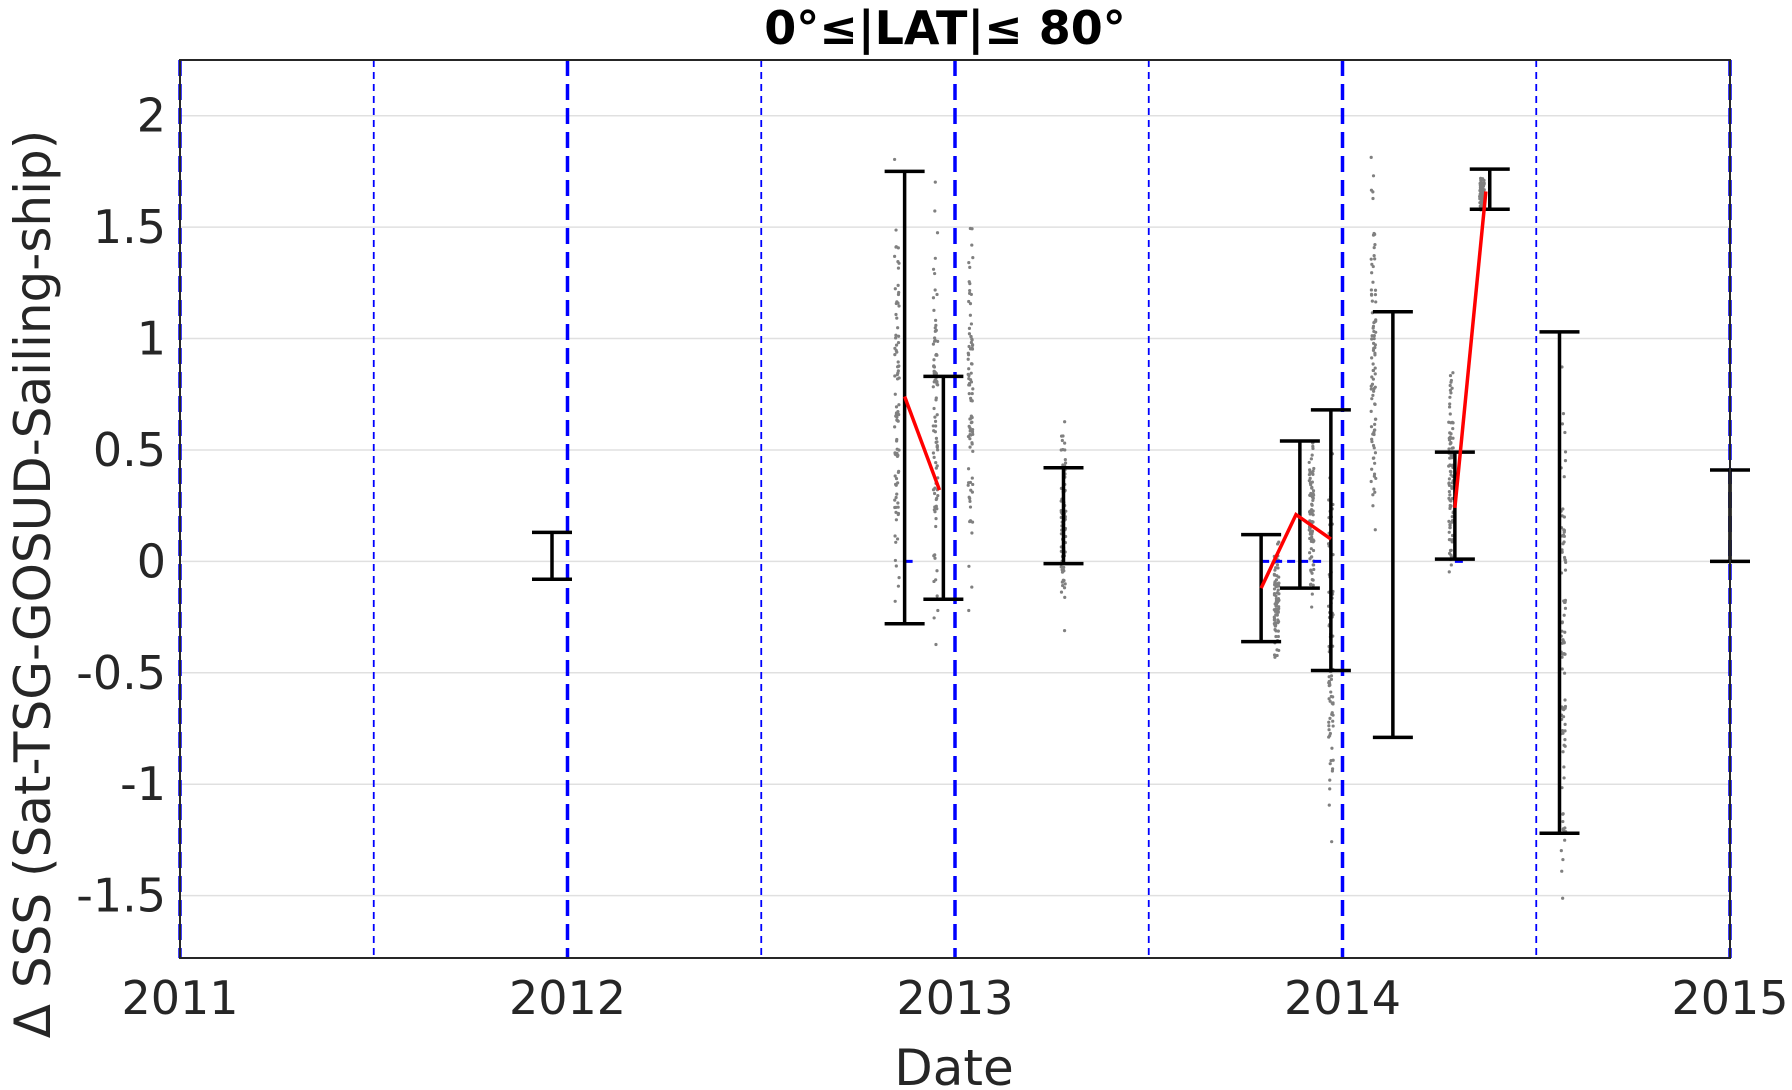 This screenshot has height=1090, width=1792. I want to click on x-tick-labels: 2011 2012 2013 2014 2015, so click(954, 998).